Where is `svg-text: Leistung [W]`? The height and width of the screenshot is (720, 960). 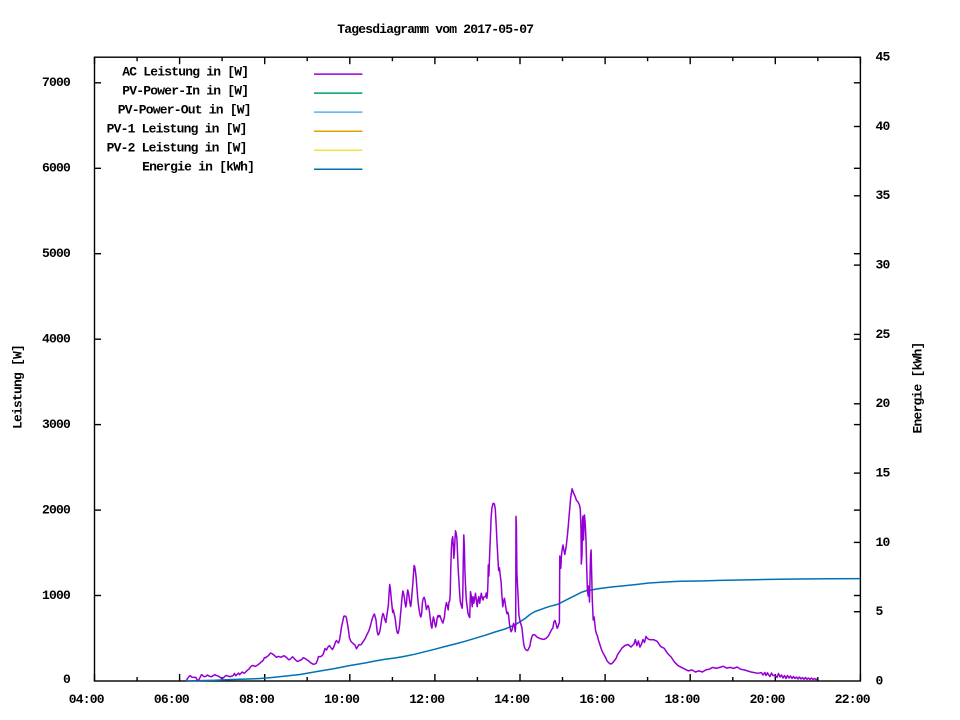
svg-text: Leistung [W] is located at coordinates (18, 387).